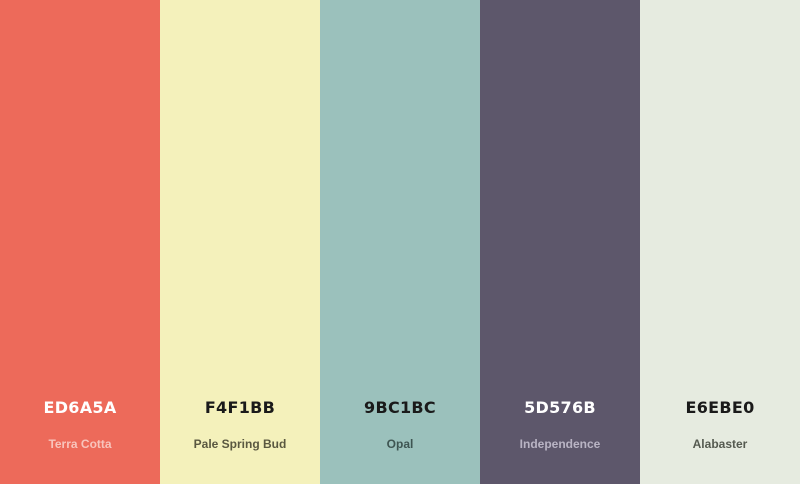 The height and width of the screenshot is (484, 800). What do you see at coordinates (80, 407) in the screenshot?
I see `hex-code: ED6A5A` at bounding box center [80, 407].